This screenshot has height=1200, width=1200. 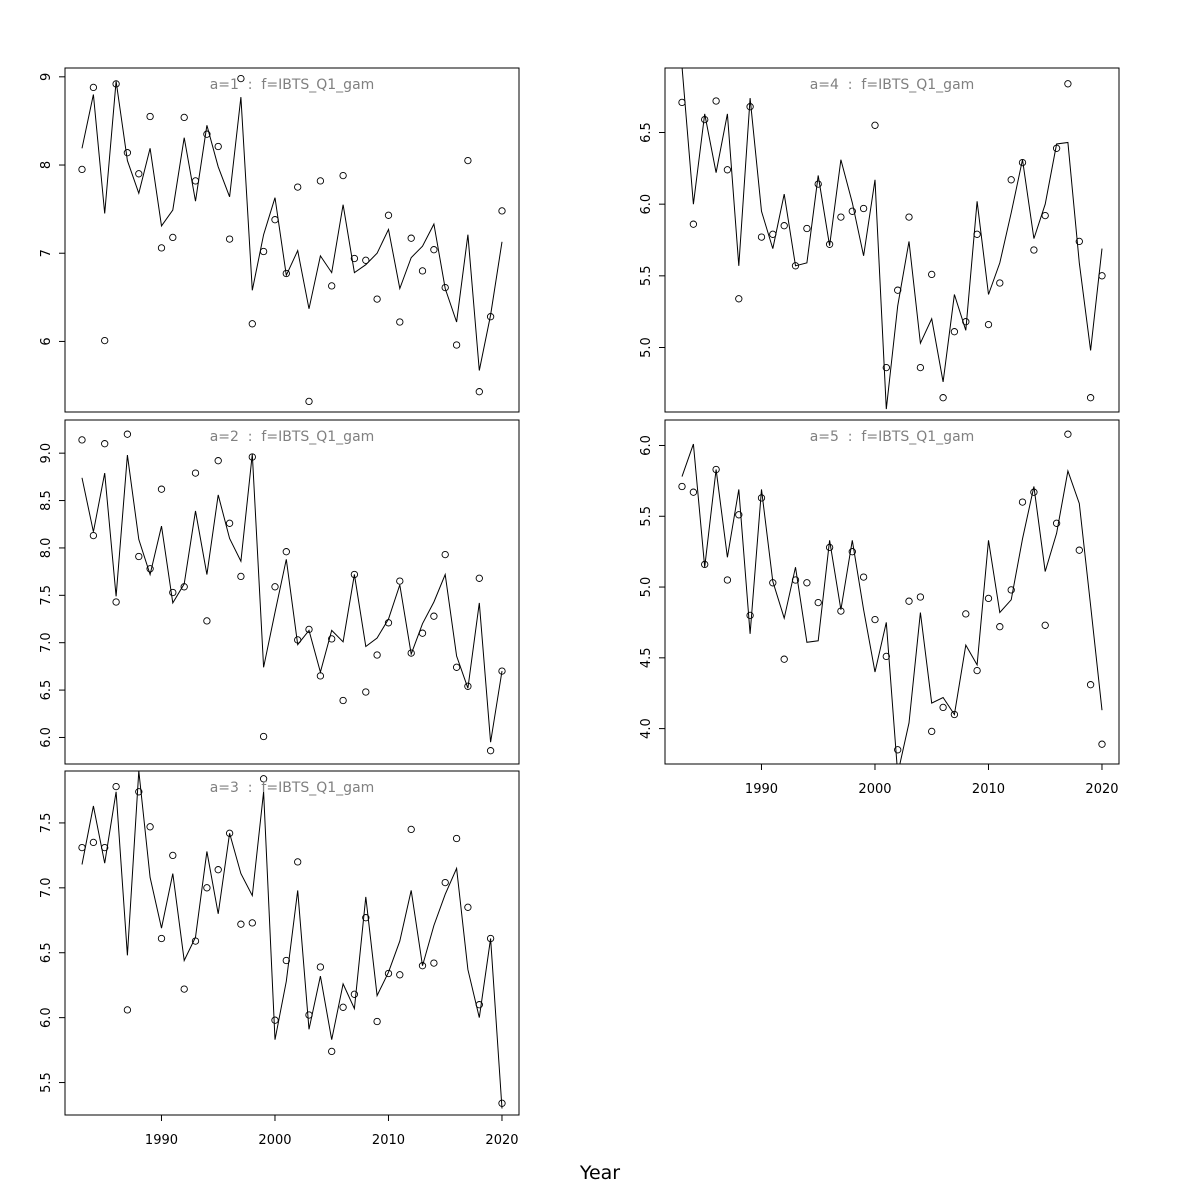 What do you see at coordinates (292, 788) in the screenshot?
I see `panel-title: a=3 : f=IBTS_Q1_gam` at bounding box center [292, 788].